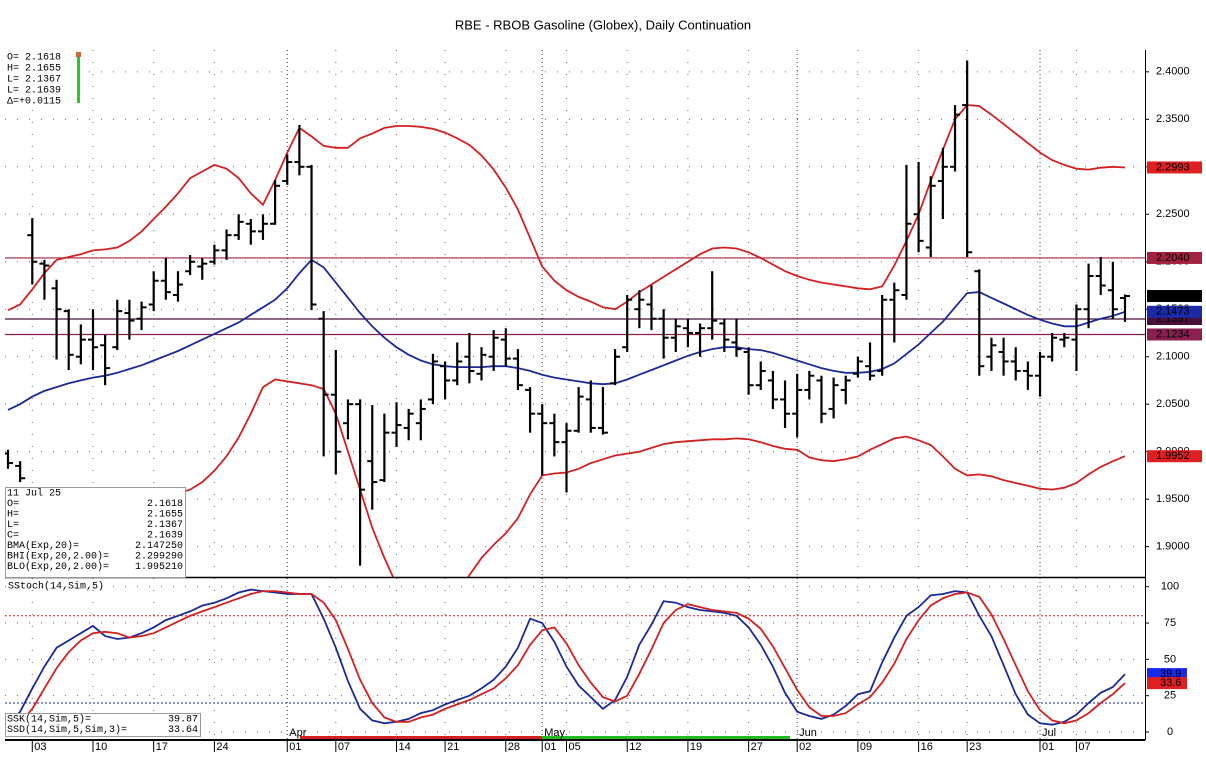 The image size is (1206, 761). Describe the element at coordinates (1170, 623) in the screenshot. I see `y-tick-label: 75` at that location.